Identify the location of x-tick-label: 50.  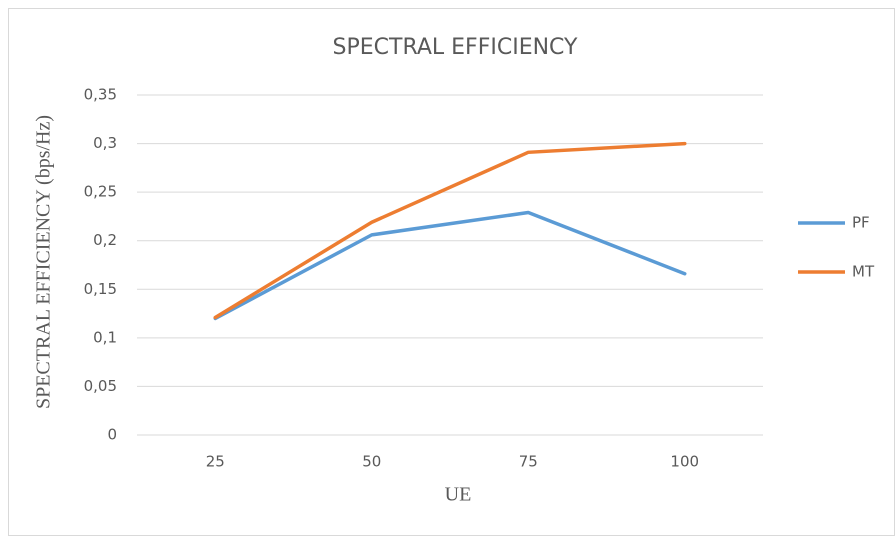
(371, 462).